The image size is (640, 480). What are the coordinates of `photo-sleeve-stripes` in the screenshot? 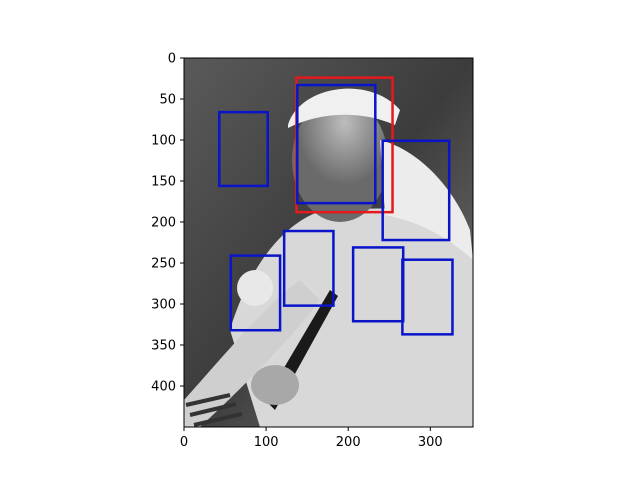 It's located at (214, 410).